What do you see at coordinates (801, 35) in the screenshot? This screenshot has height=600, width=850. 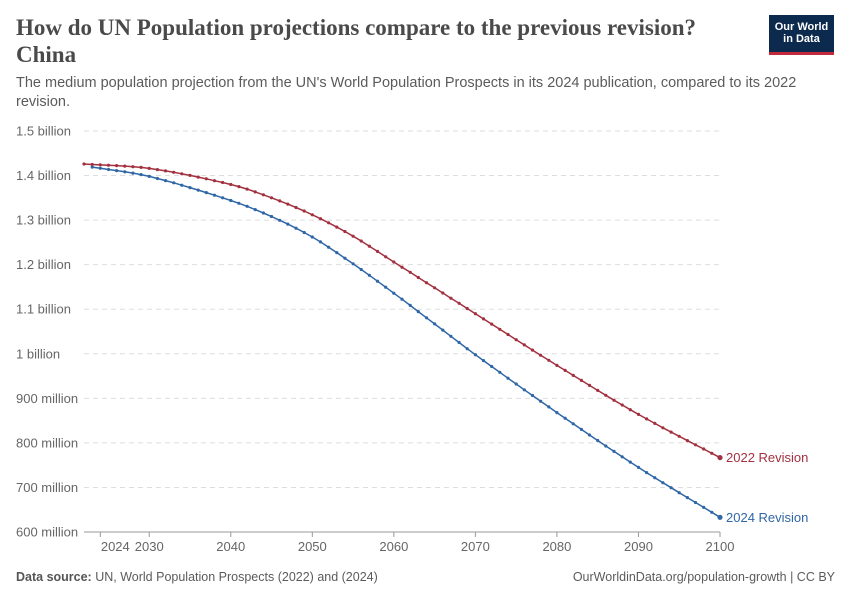 I see `owid-logo: Our World in Data` at bounding box center [801, 35].